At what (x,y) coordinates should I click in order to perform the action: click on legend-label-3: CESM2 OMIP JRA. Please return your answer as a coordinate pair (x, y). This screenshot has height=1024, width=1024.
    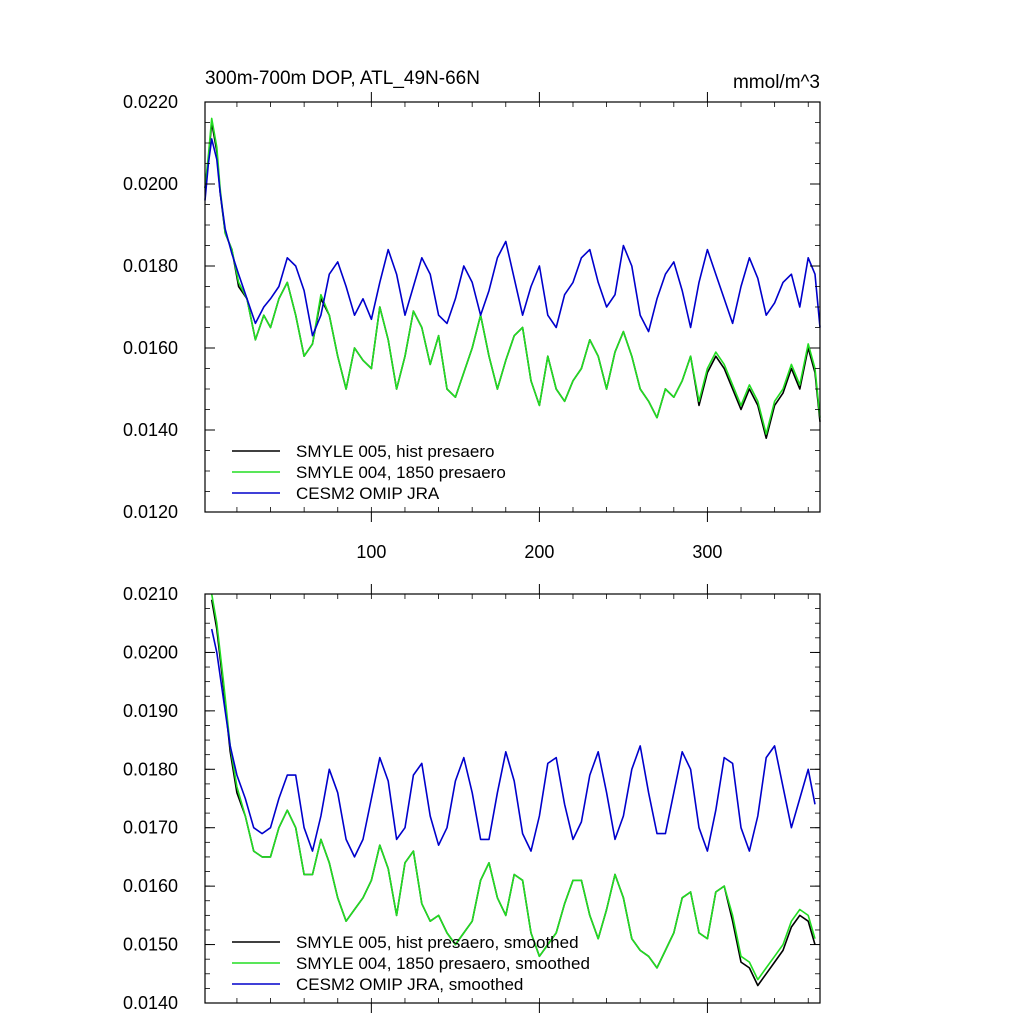
    Looking at the image, I should click on (368, 493).